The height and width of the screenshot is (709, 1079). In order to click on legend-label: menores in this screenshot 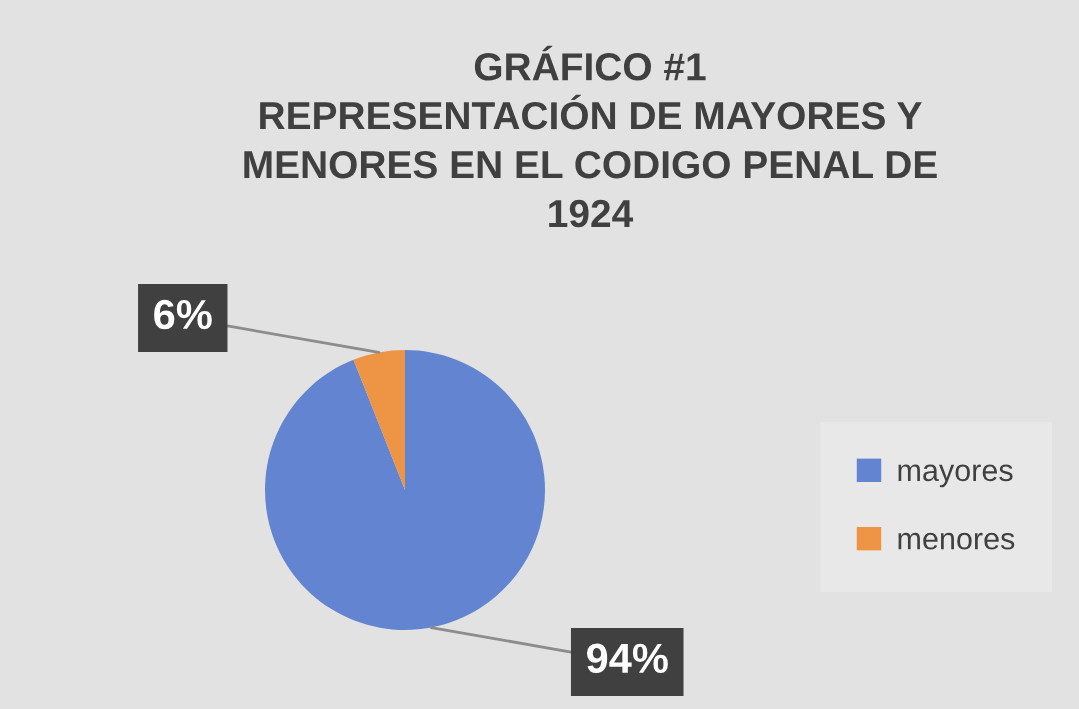, I will do `click(956, 541)`.